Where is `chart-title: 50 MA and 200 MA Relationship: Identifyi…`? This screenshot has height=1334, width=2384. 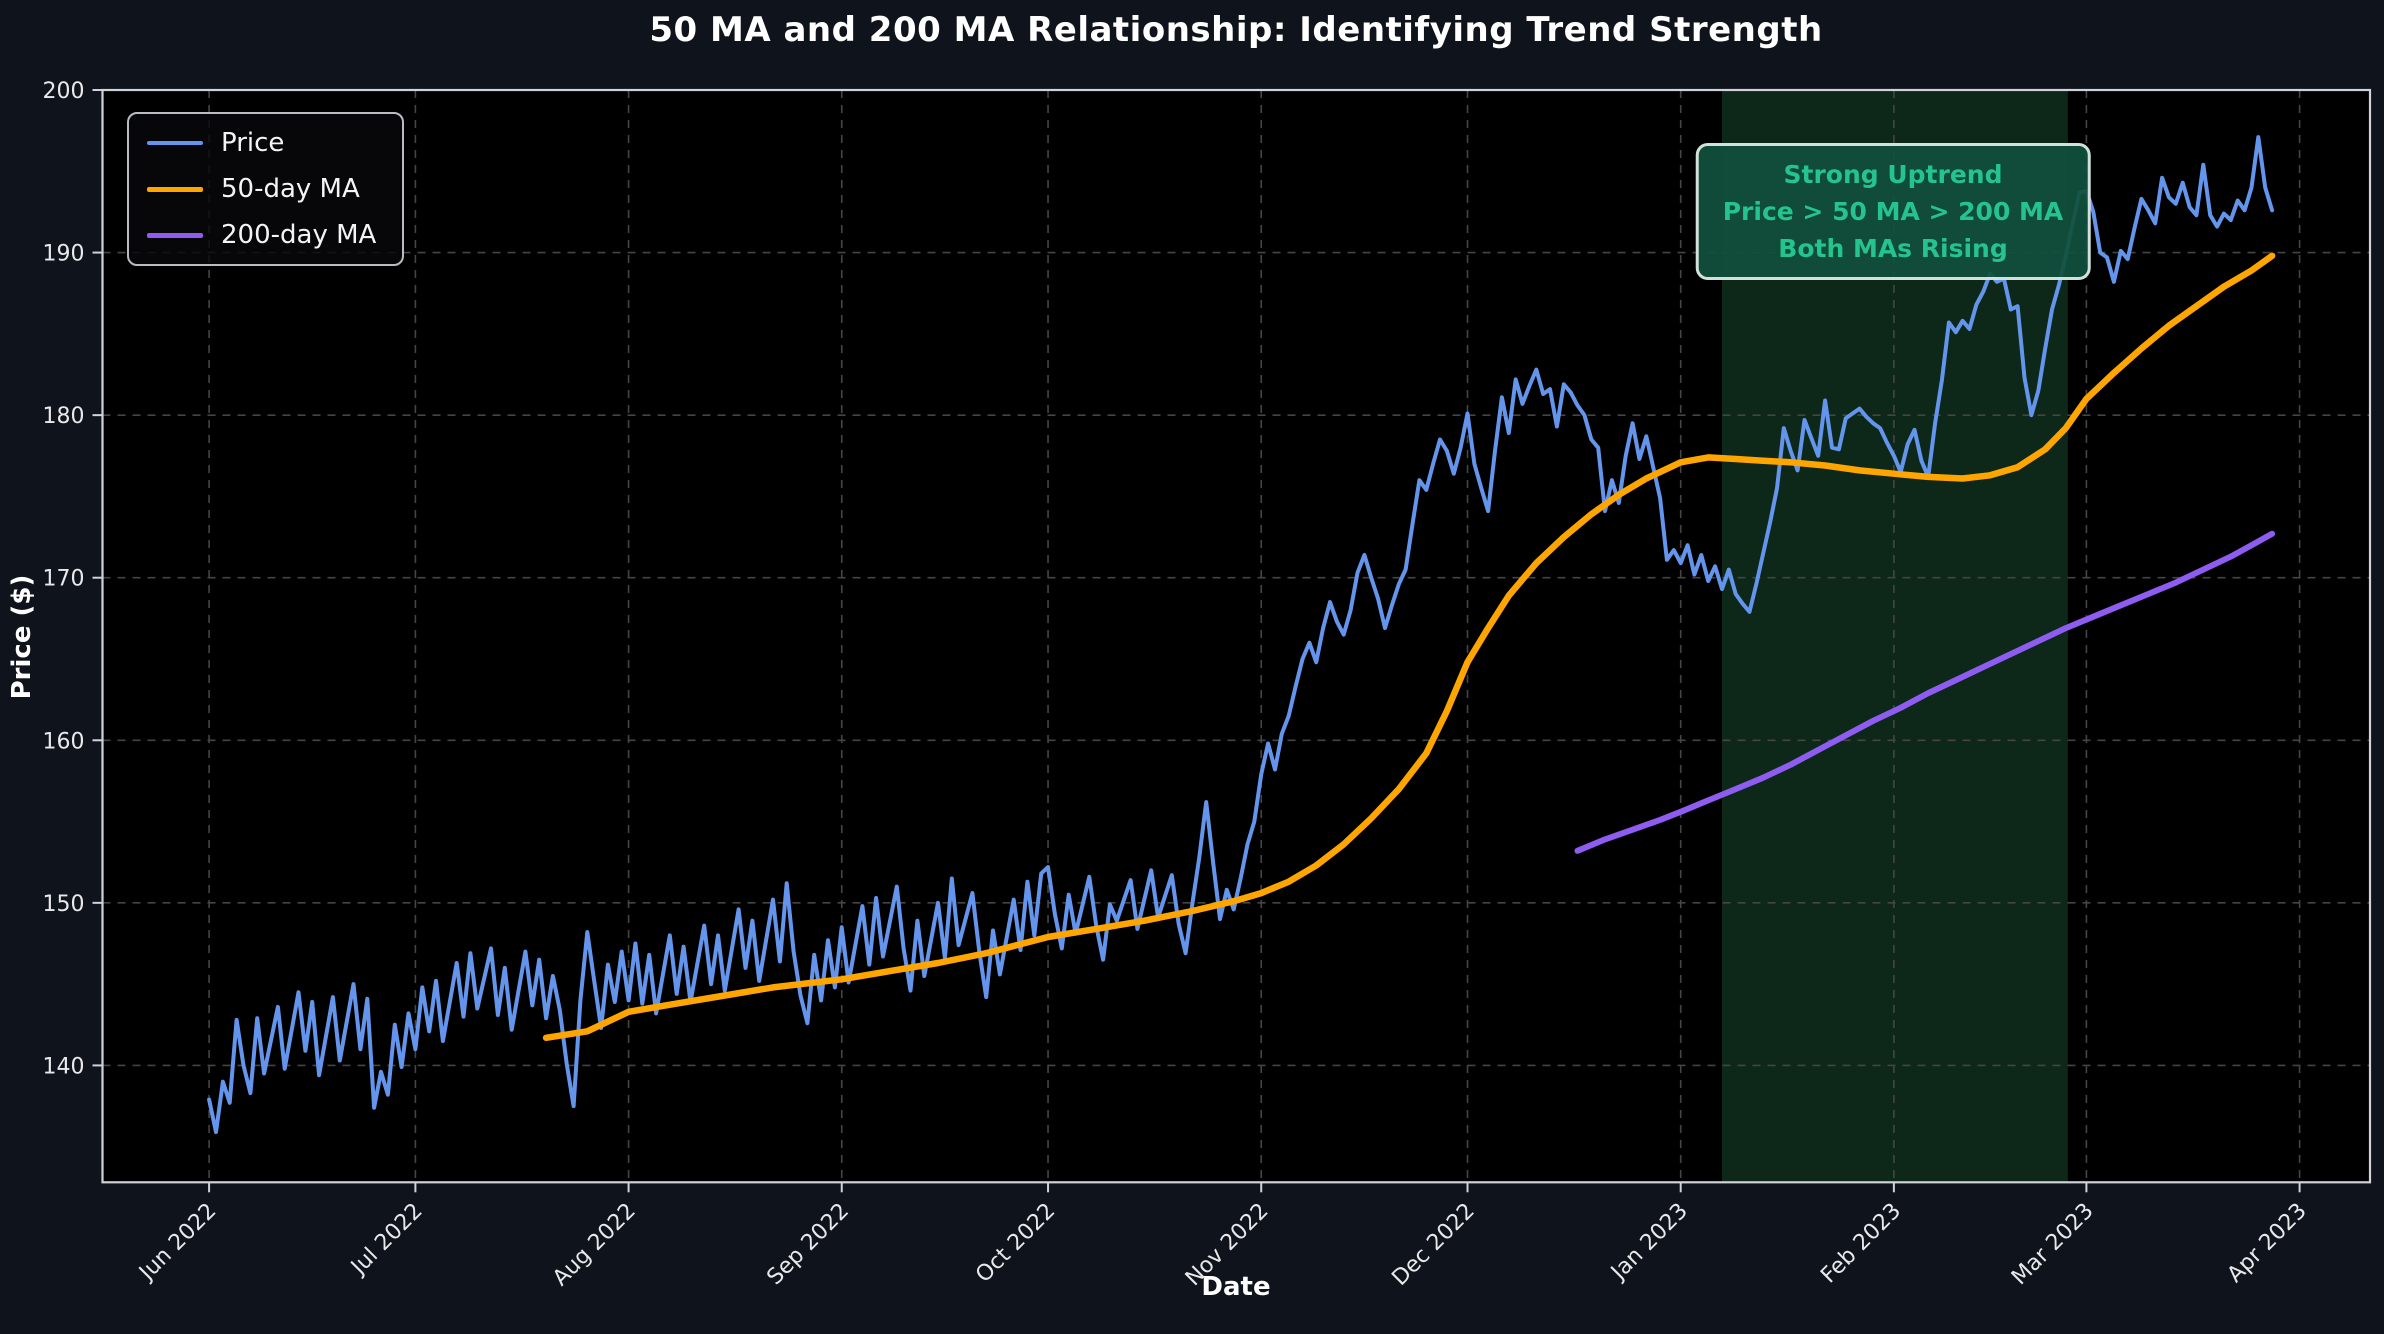 chart-title: 50 MA and 200 MA Relationship: Identifyi… is located at coordinates (1236, 30).